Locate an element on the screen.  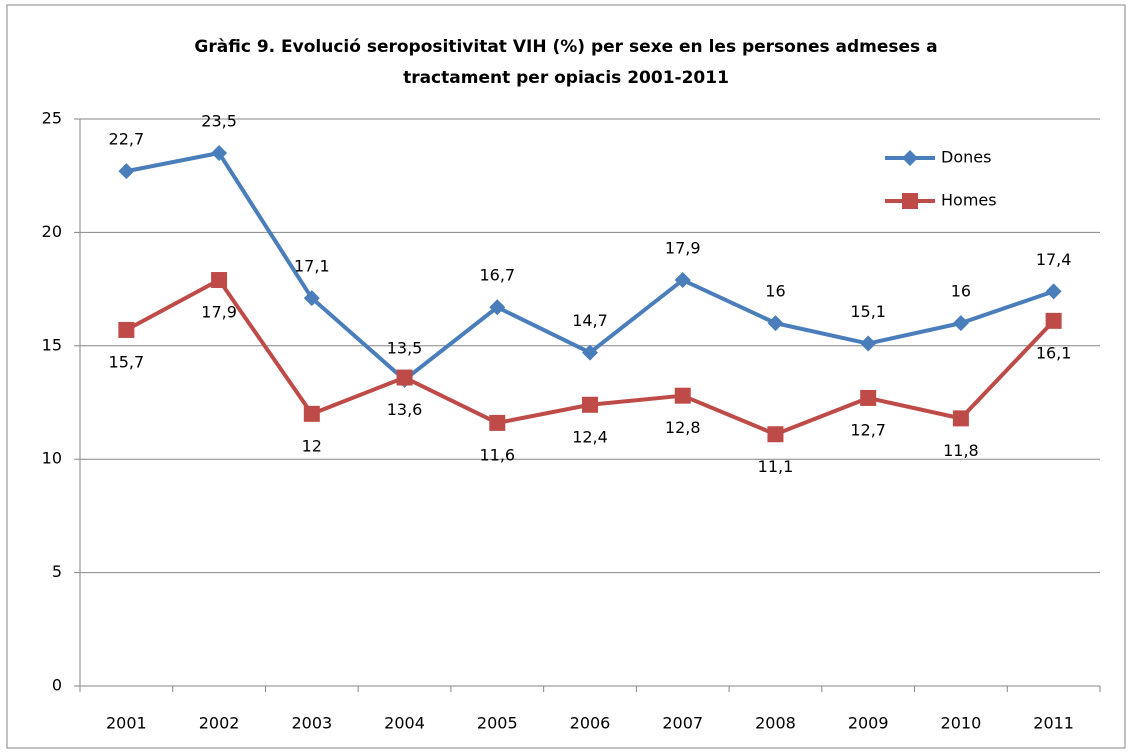
x-tick-label: 2006 is located at coordinates (590, 723).